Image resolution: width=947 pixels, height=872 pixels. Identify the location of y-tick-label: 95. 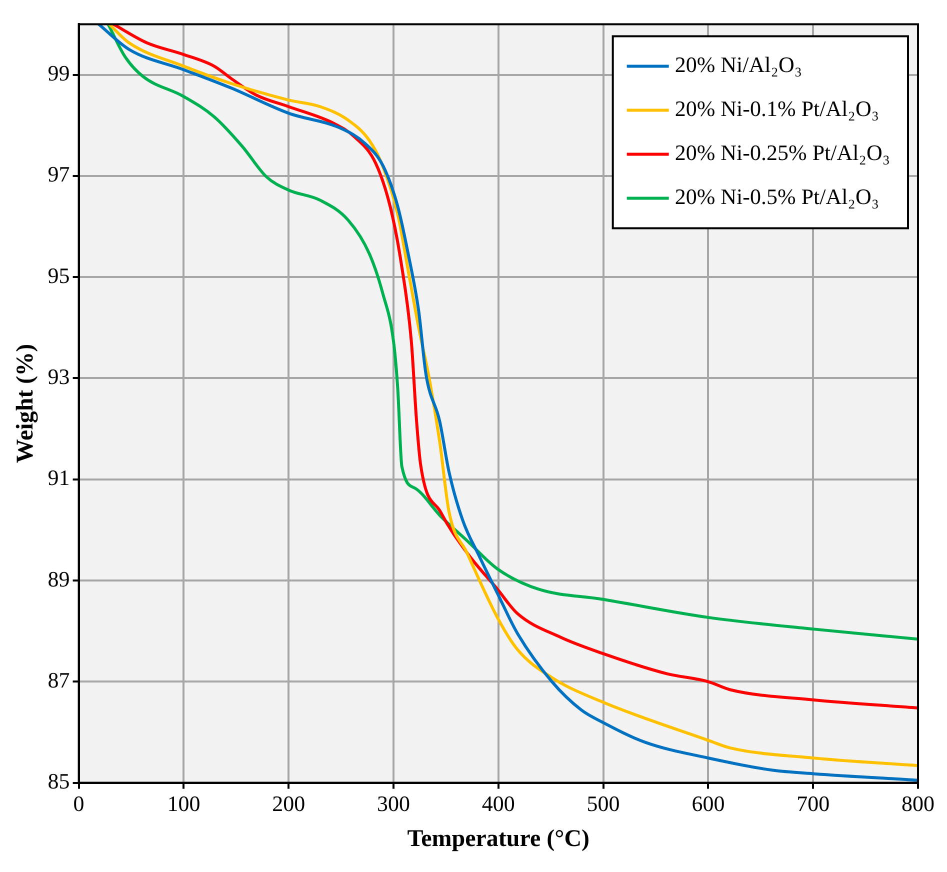
(59, 275).